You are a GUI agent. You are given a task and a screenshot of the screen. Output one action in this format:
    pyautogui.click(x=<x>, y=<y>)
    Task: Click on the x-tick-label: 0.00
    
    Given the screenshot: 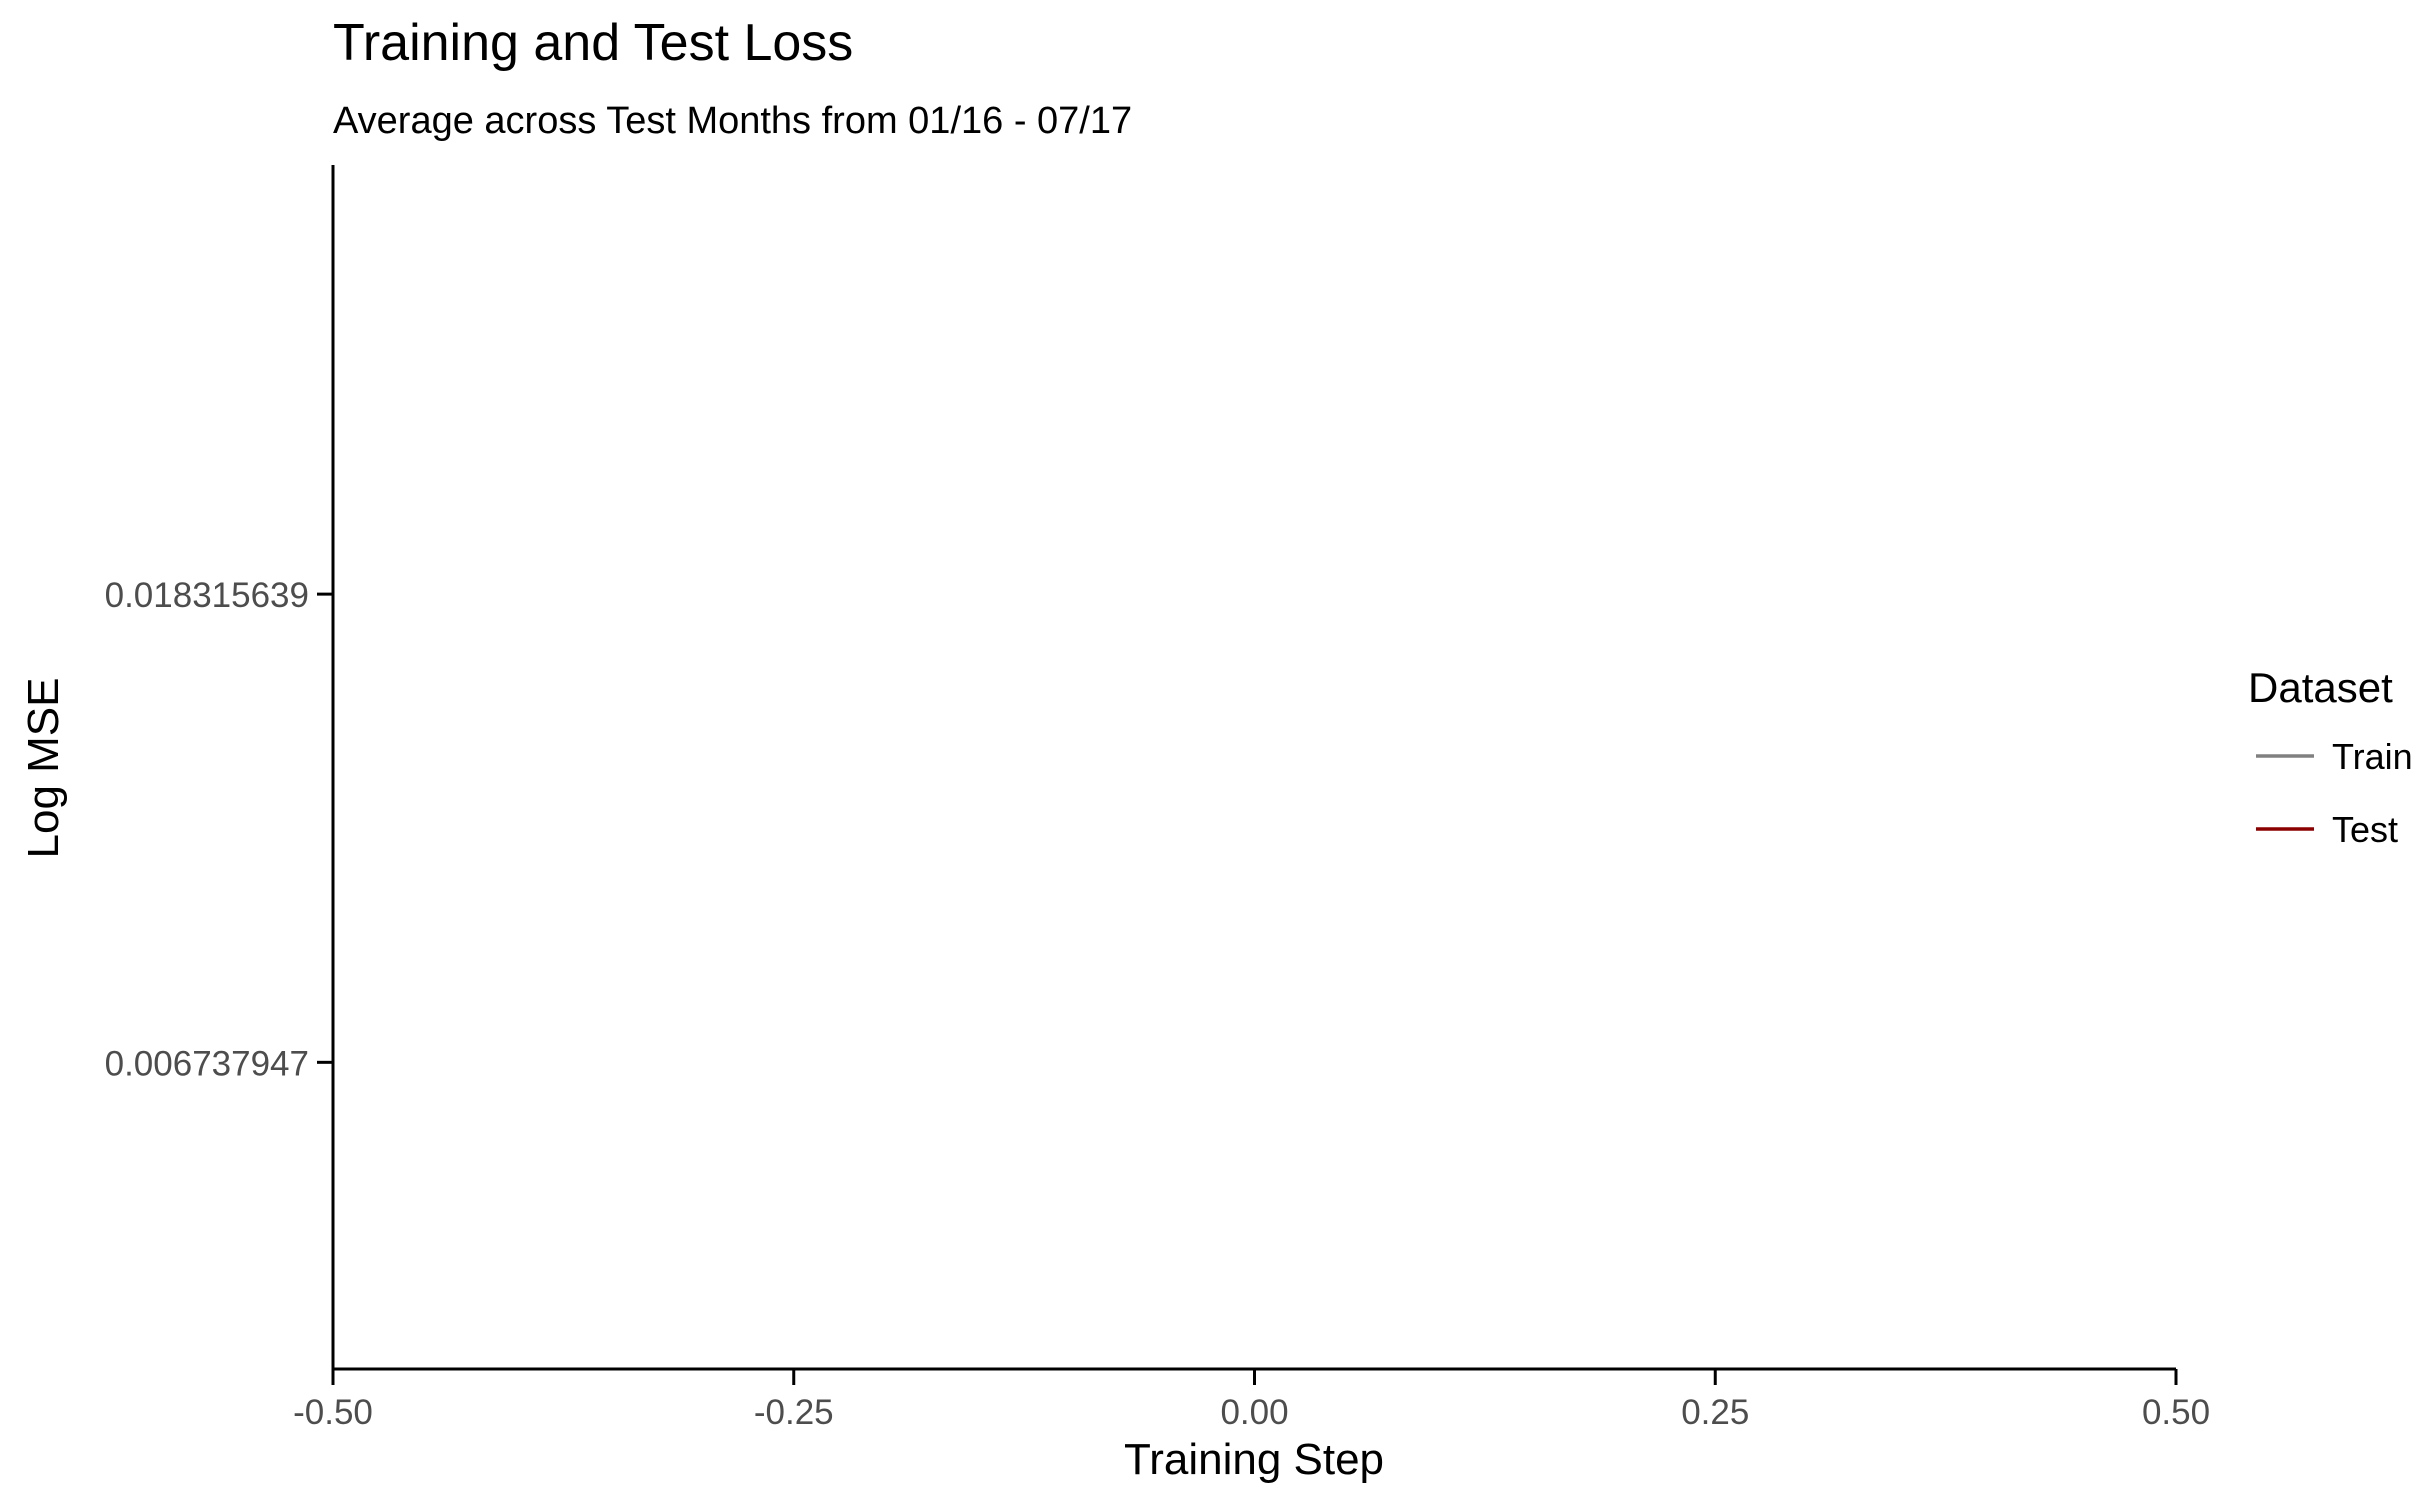 What is the action you would take?
    pyautogui.click(x=1254, y=1412)
    